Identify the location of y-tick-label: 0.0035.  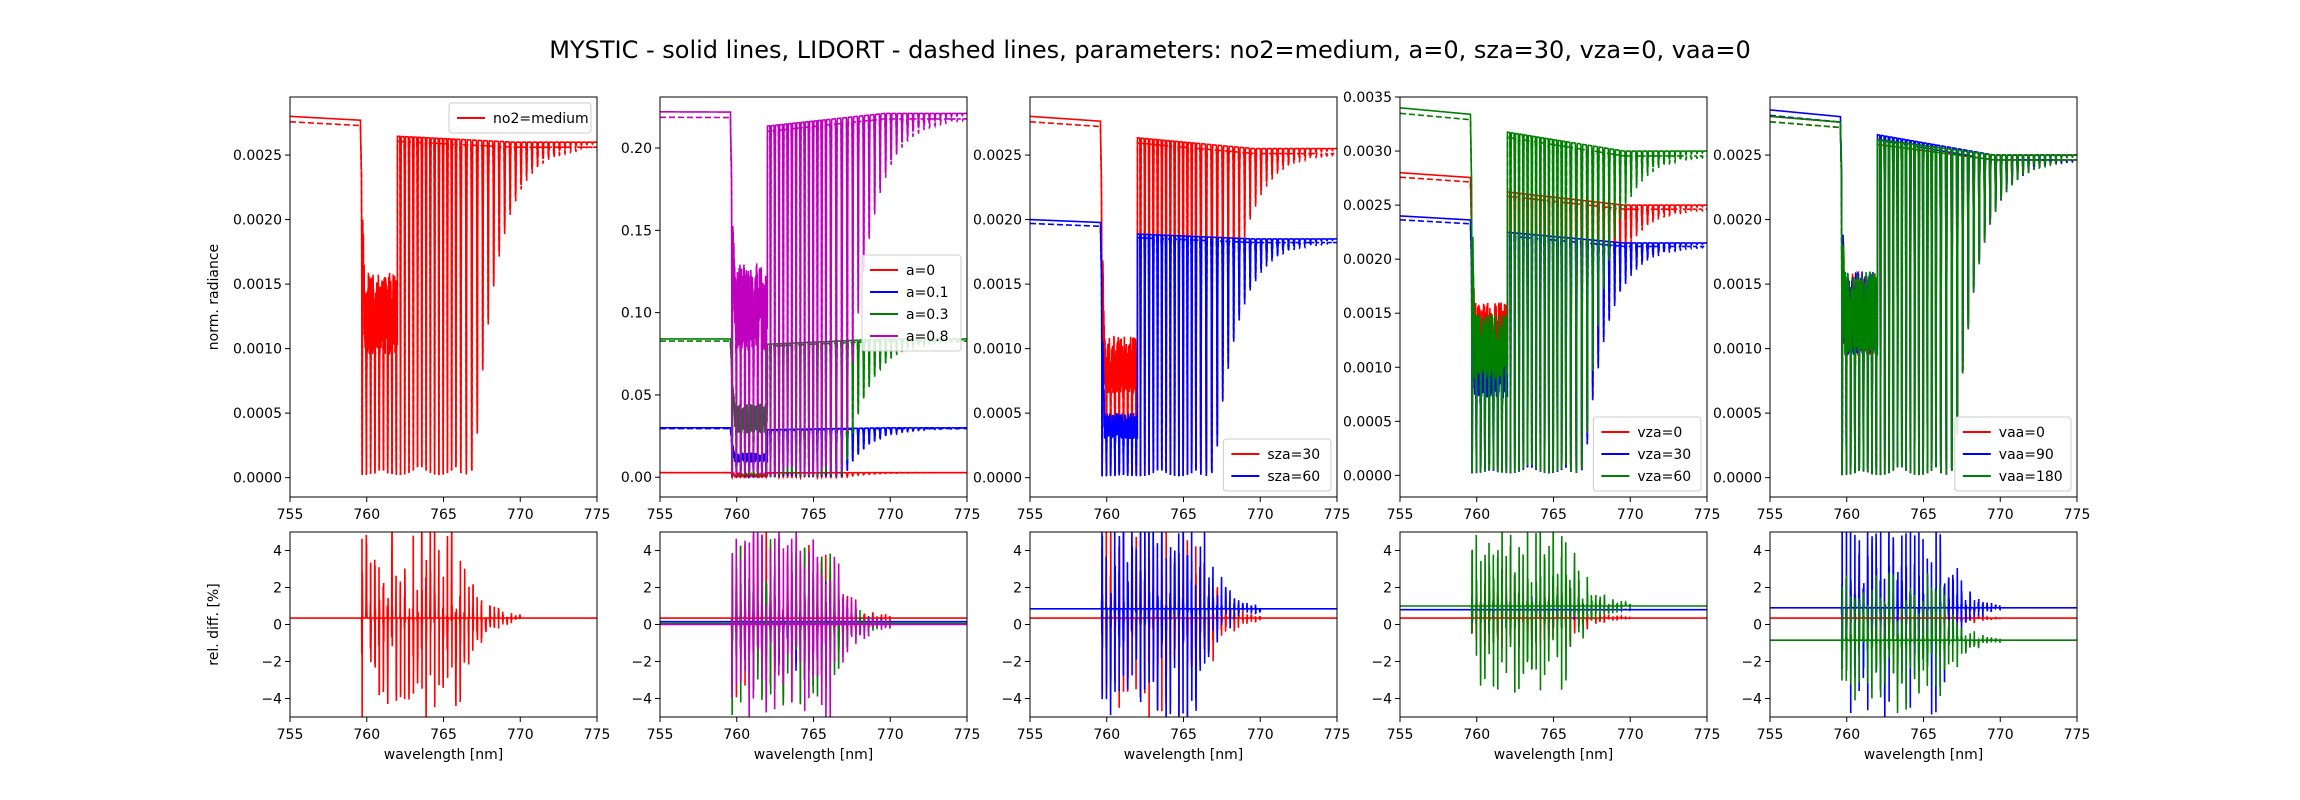
(1367, 98).